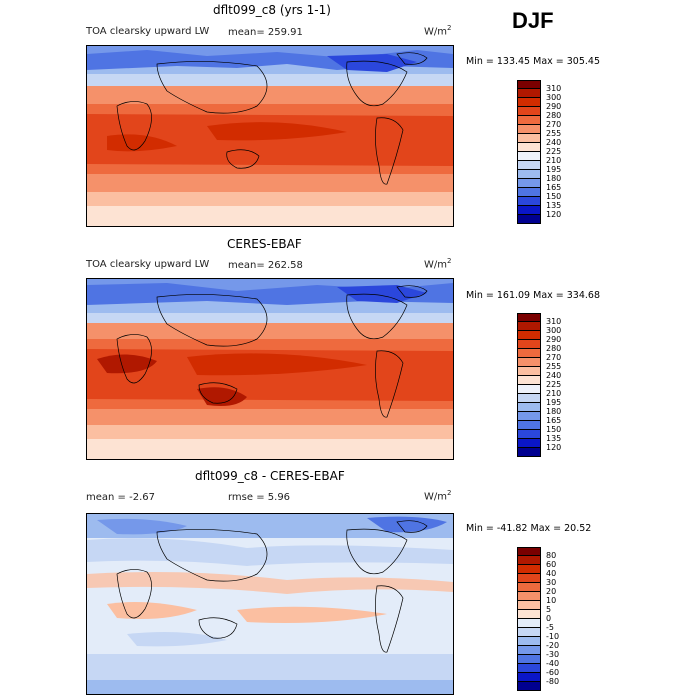 The width and height of the screenshot is (700, 700). What do you see at coordinates (553, 663) in the screenshot?
I see `colorbar-tick-label: -40` at bounding box center [553, 663].